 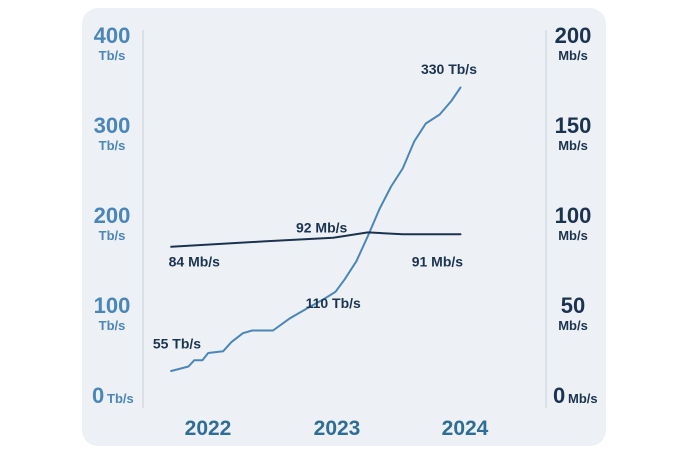 What do you see at coordinates (322, 227) in the screenshot?
I see `data-label: 92 Mb/s` at bounding box center [322, 227].